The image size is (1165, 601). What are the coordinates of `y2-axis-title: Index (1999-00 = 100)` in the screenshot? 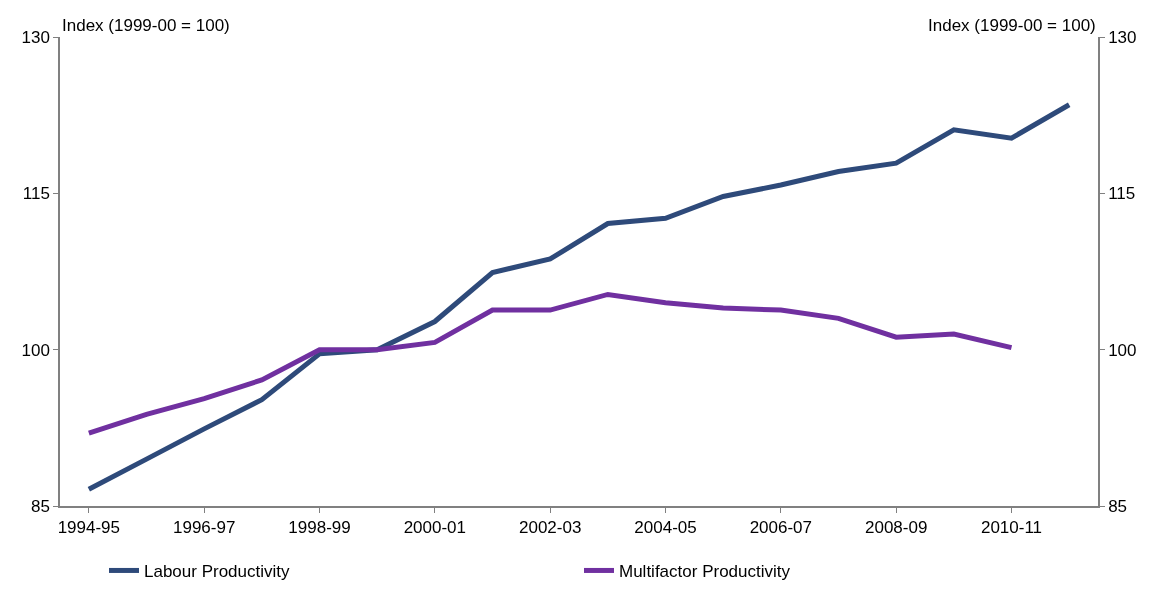 It's located at (1012, 25).